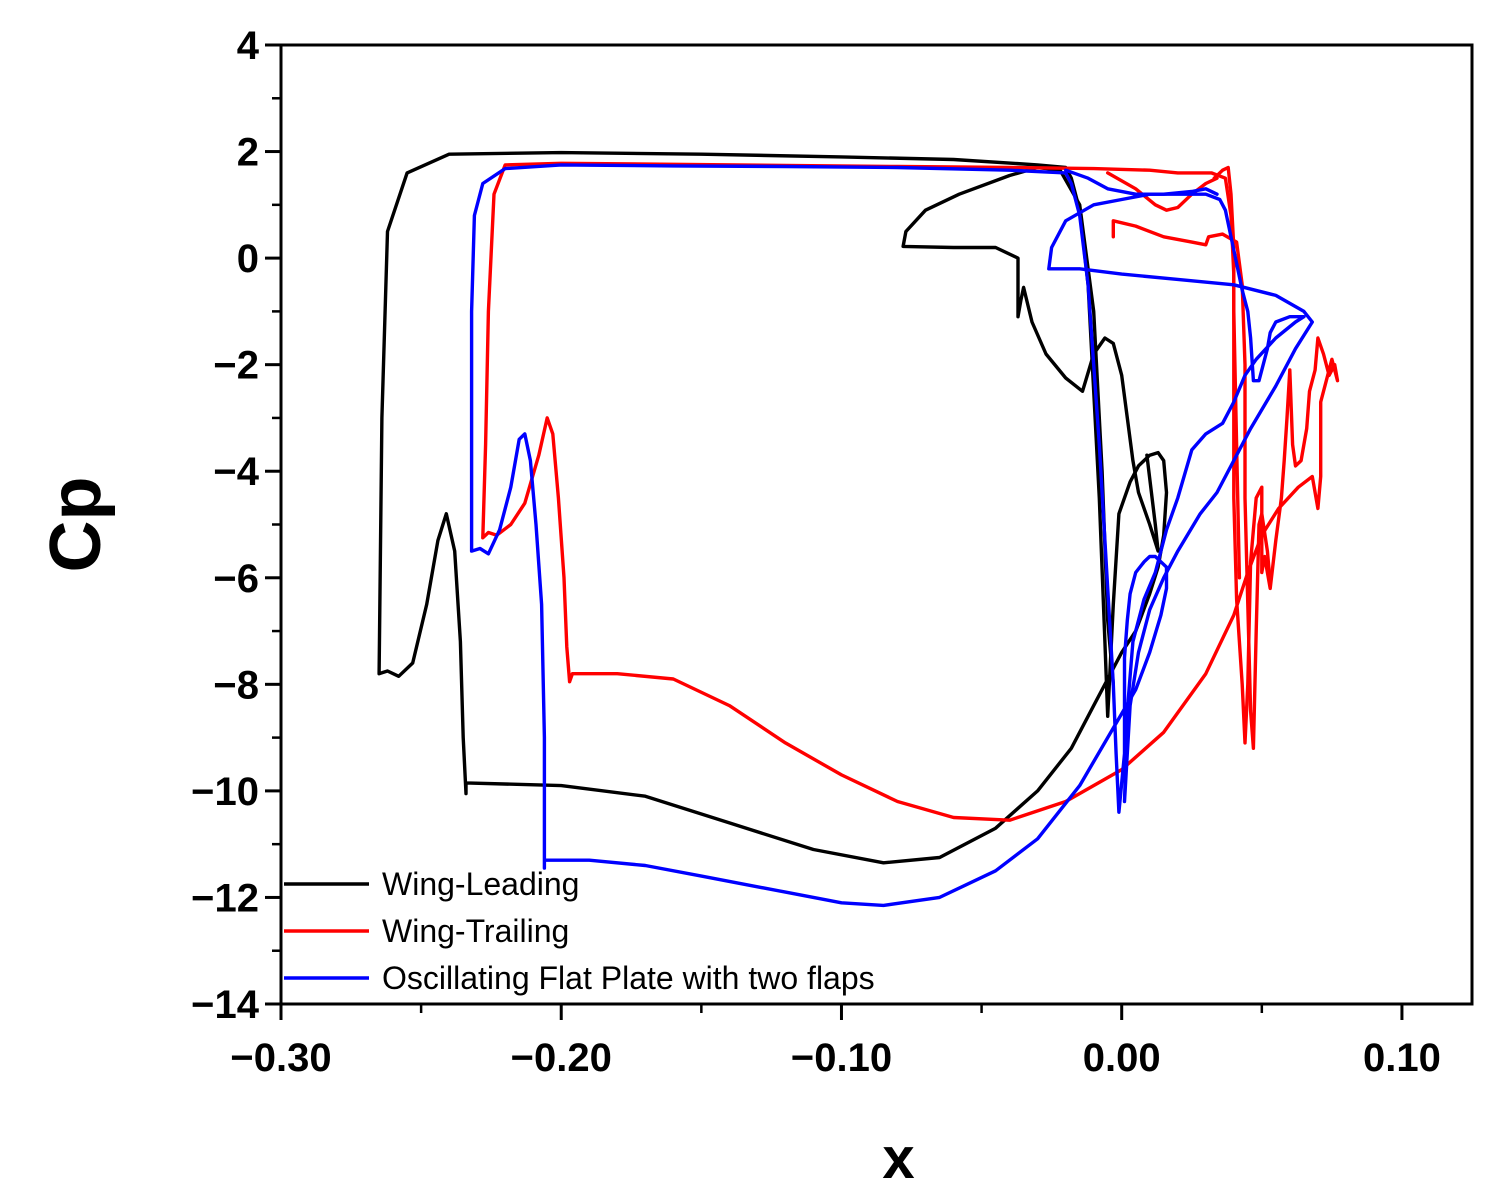  What do you see at coordinates (480, 884) in the screenshot?
I see `legend-label: Wing-Leading` at bounding box center [480, 884].